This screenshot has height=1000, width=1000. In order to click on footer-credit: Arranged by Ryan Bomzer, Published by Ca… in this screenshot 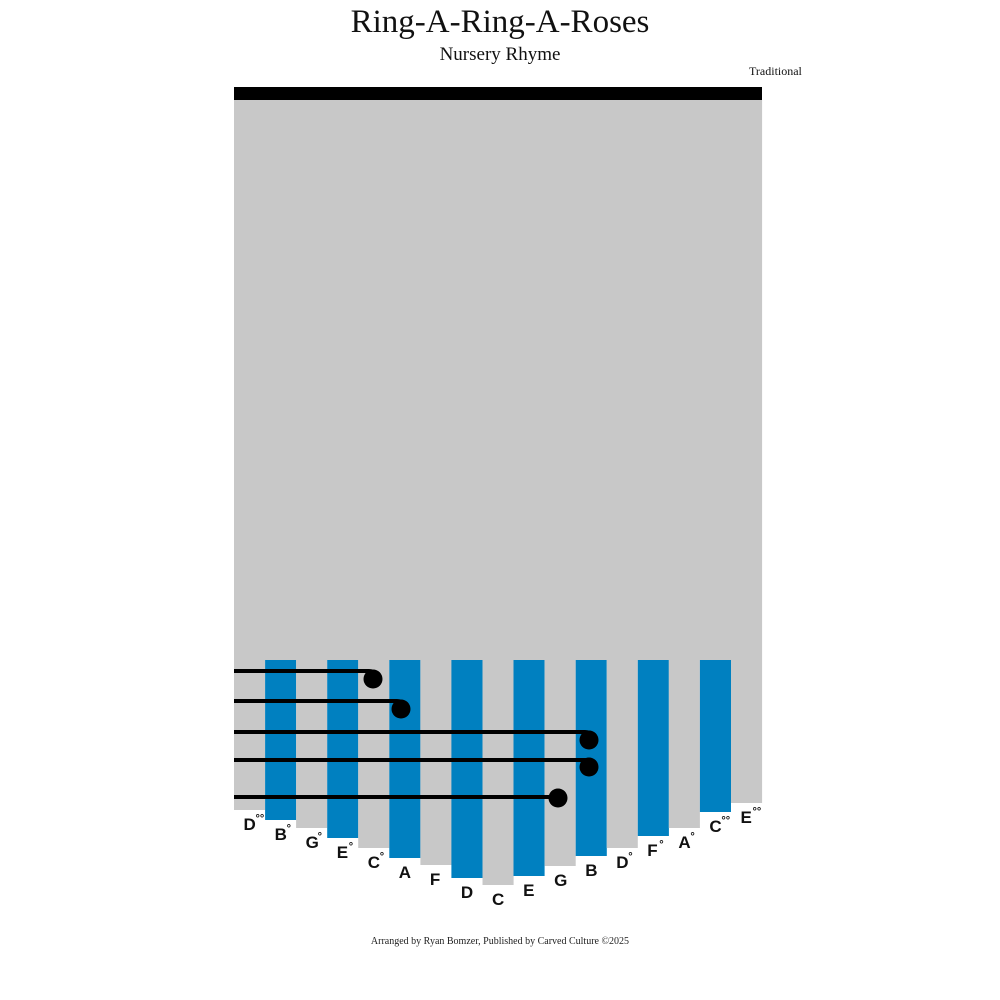, I will do `click(500, 941)`.